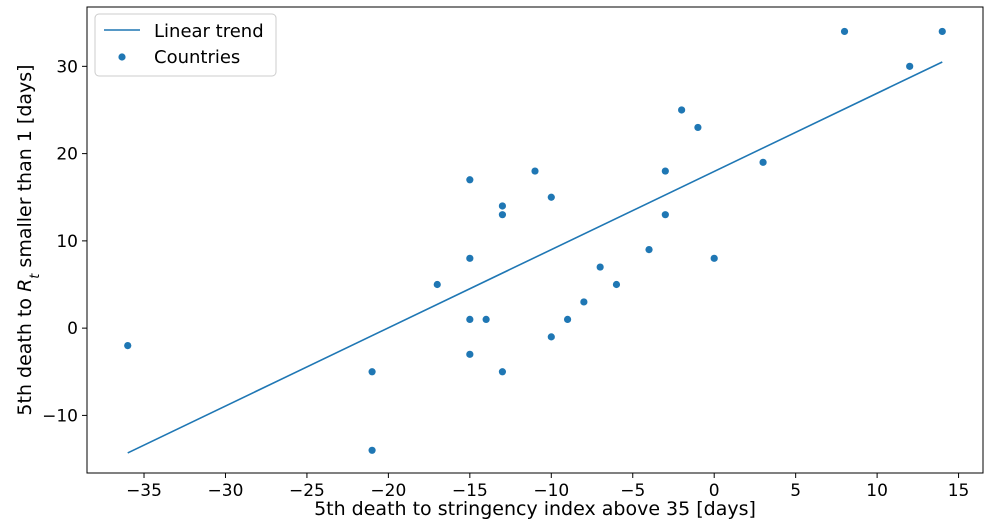 This screenshot has width=984, height=520. What do you see at coordinates (122, 57) in the screenshot?
I see `legend-point-swatch` at bounding box center [122, 57].